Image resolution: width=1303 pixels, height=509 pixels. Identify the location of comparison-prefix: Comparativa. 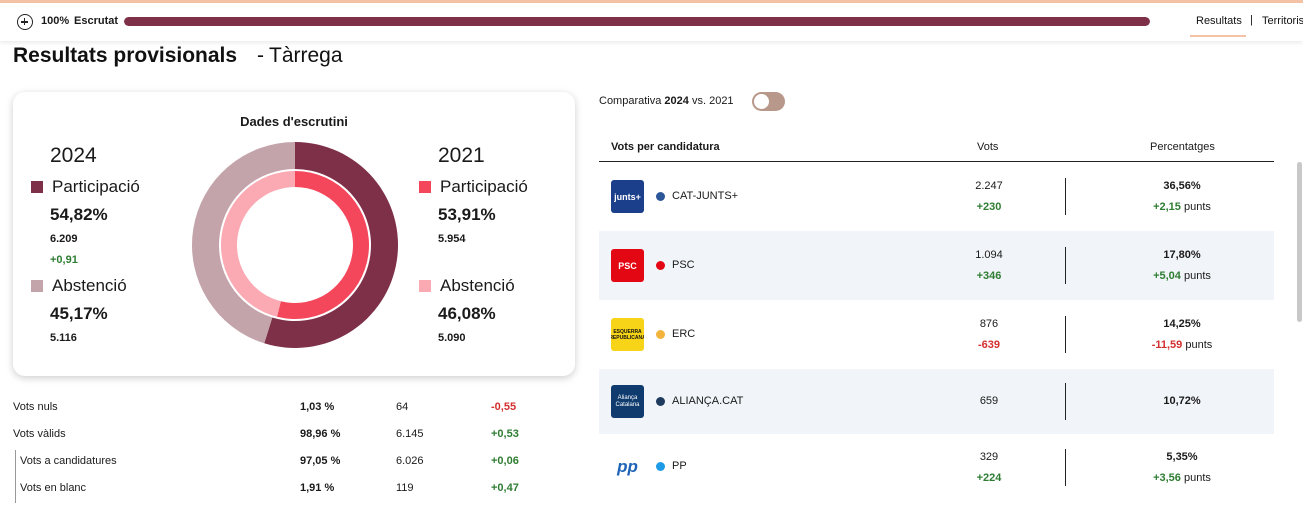
(630, 101).